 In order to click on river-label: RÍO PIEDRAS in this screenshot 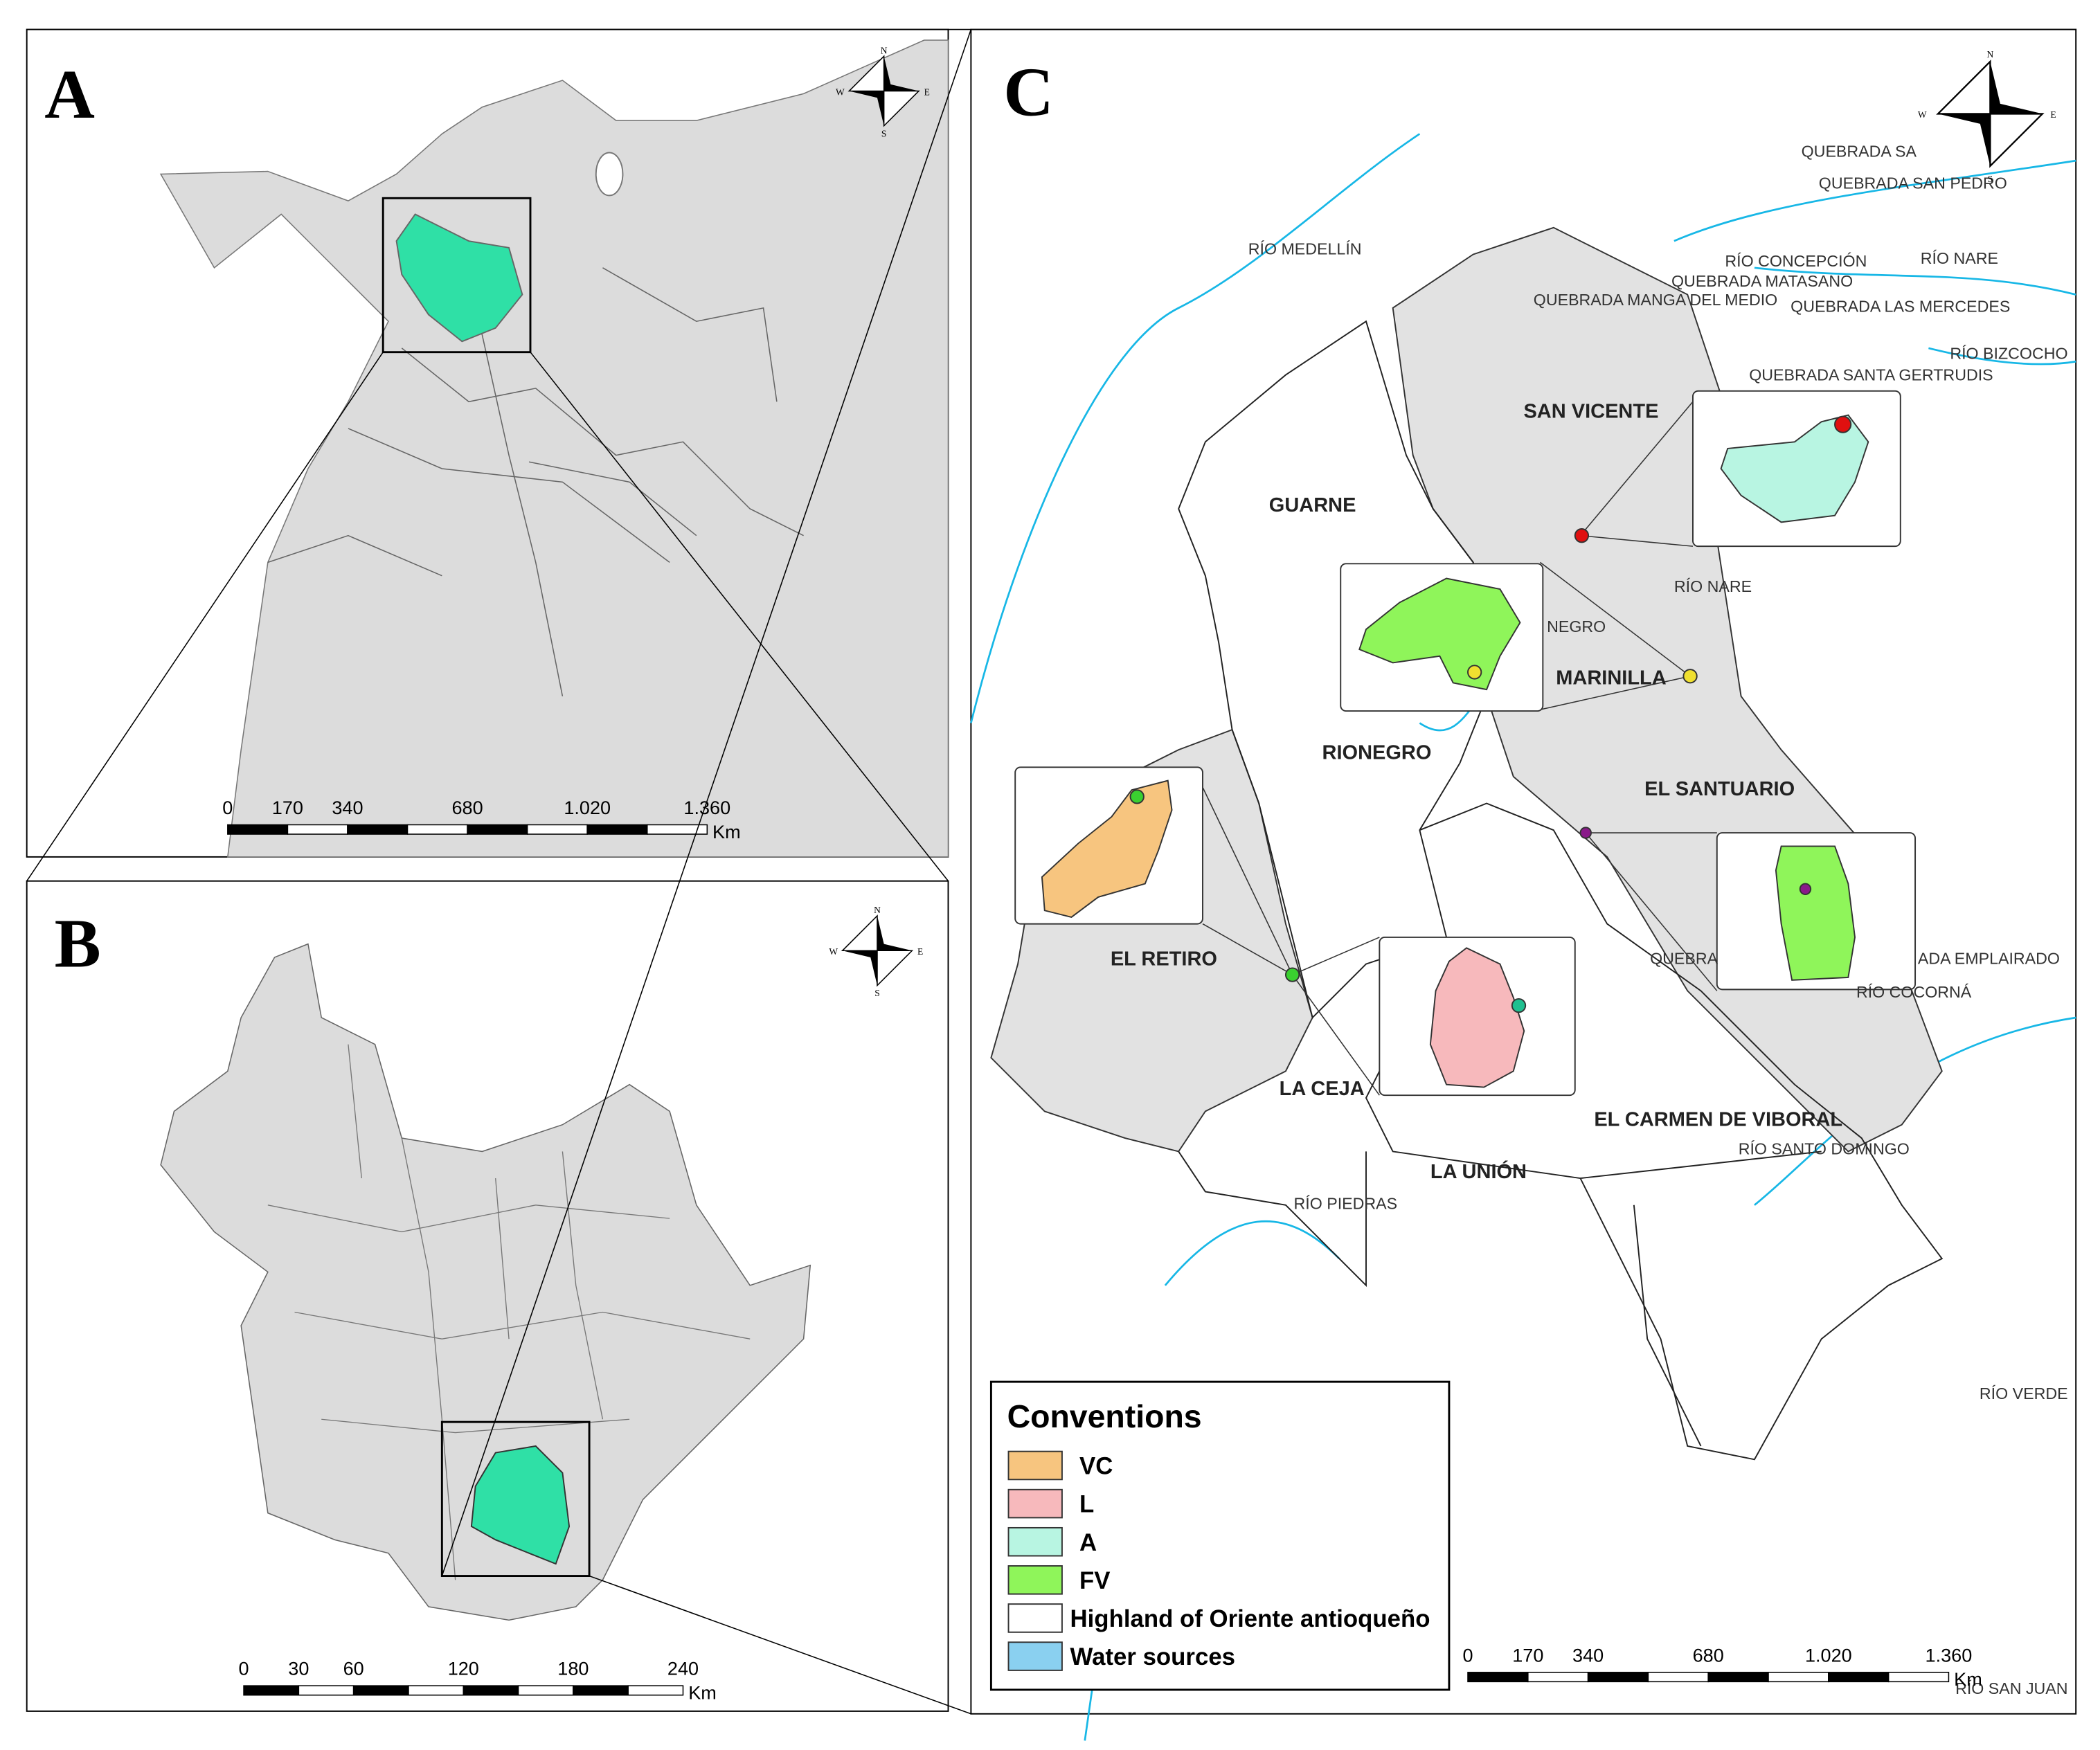, I will do `click(1346, 1204)`.